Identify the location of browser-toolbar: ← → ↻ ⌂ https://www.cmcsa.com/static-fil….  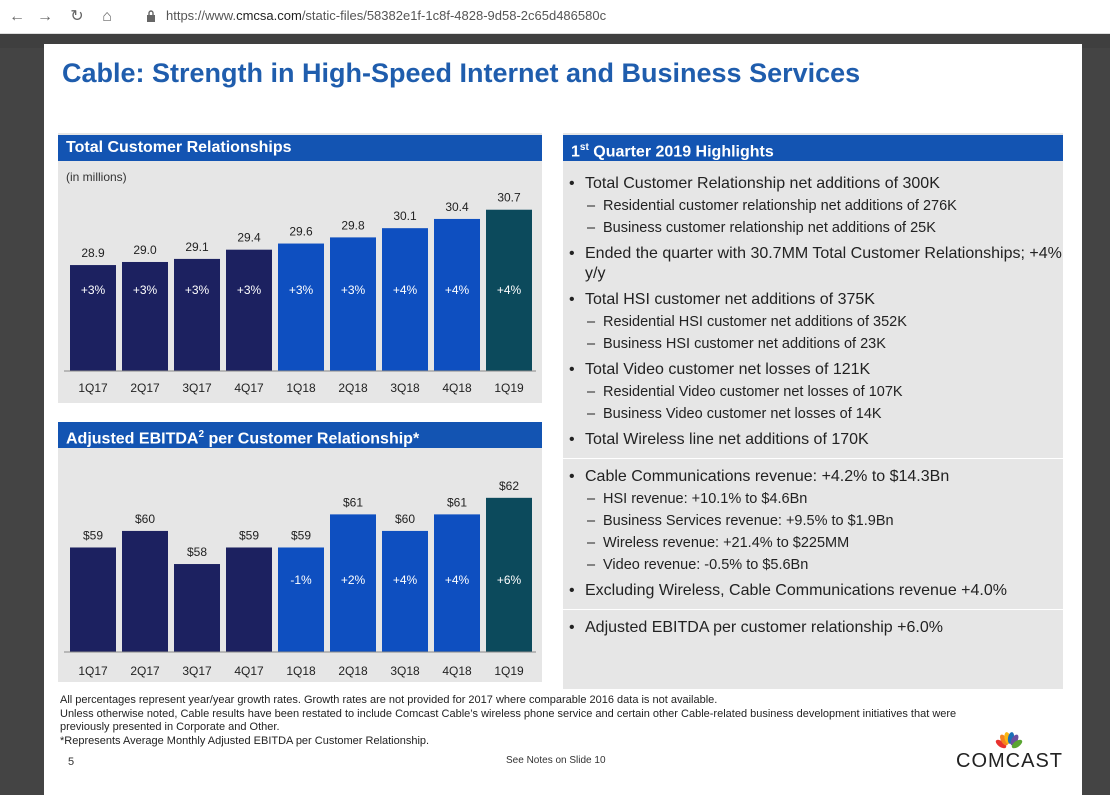
(555, 17).